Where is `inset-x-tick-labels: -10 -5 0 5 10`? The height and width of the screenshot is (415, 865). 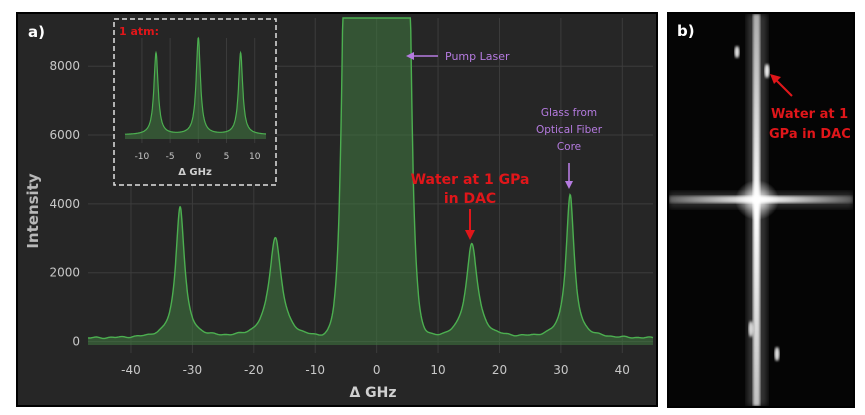 inset-x-tick-labels: -10 -5 0 5 10 is located at coordinates (198, 157).